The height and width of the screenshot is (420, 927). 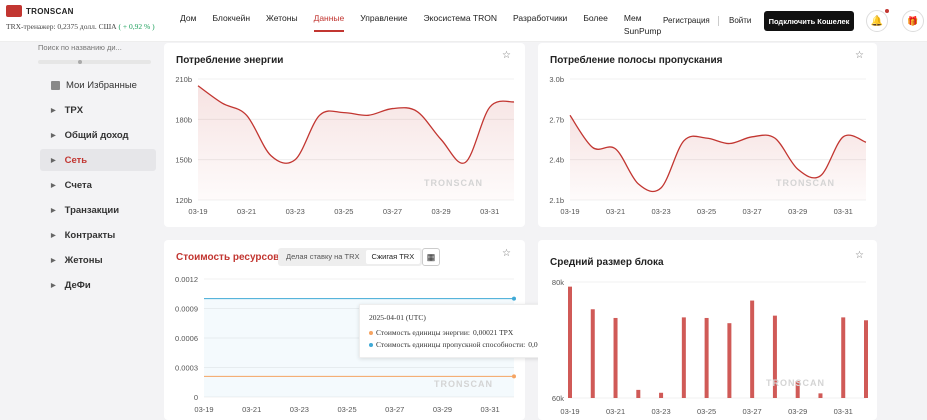 What do you see at coordinates (877, 21) in the screenshot?
I see `bell-icon: 🔔` at bounding box center [877, 21].